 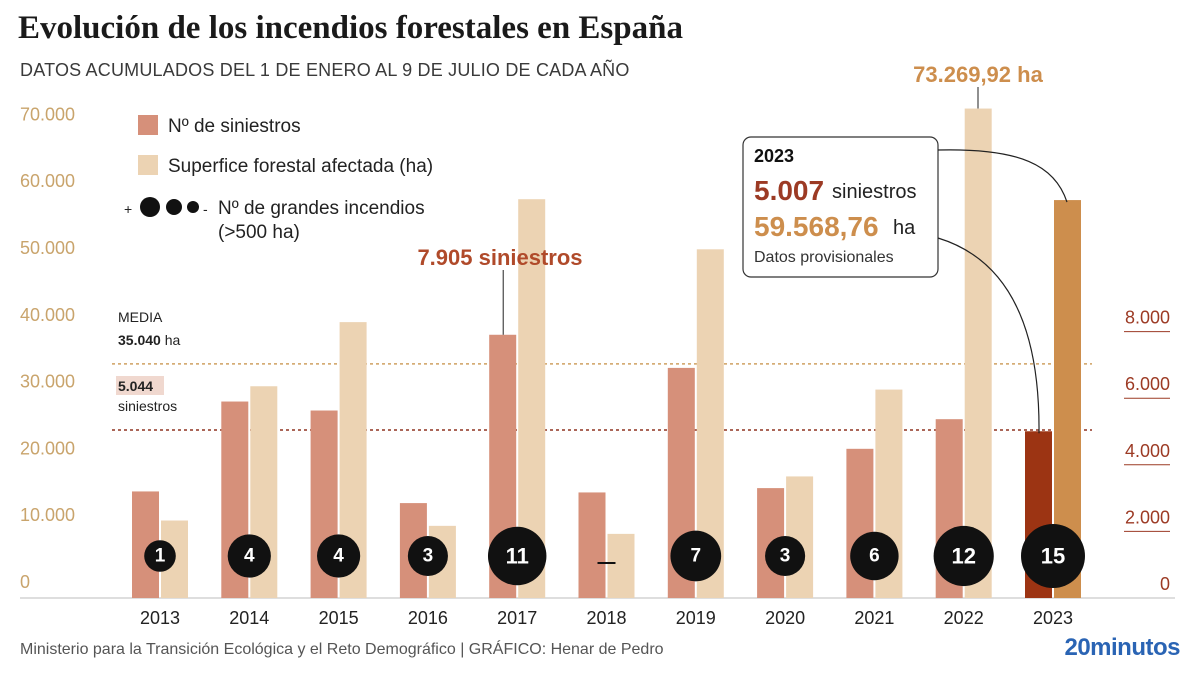 What do you see at coordinates (47, 515) in the screenshot?
I see `left-axis-tick-label: 10.000` at bounding box center [47, 515].